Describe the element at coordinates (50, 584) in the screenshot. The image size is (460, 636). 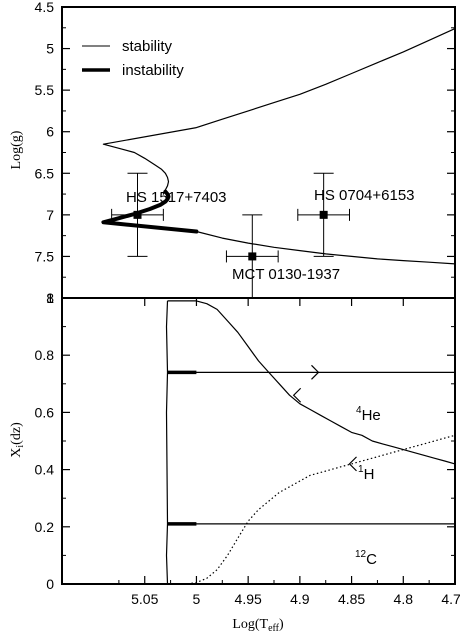
I see `bottom-y-tick-label: 0` at that location.